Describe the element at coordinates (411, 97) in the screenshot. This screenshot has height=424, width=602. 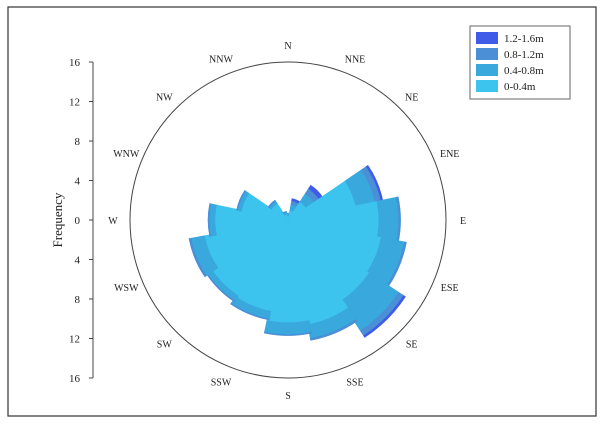
I see `direction-label-ne: NE` at that location.